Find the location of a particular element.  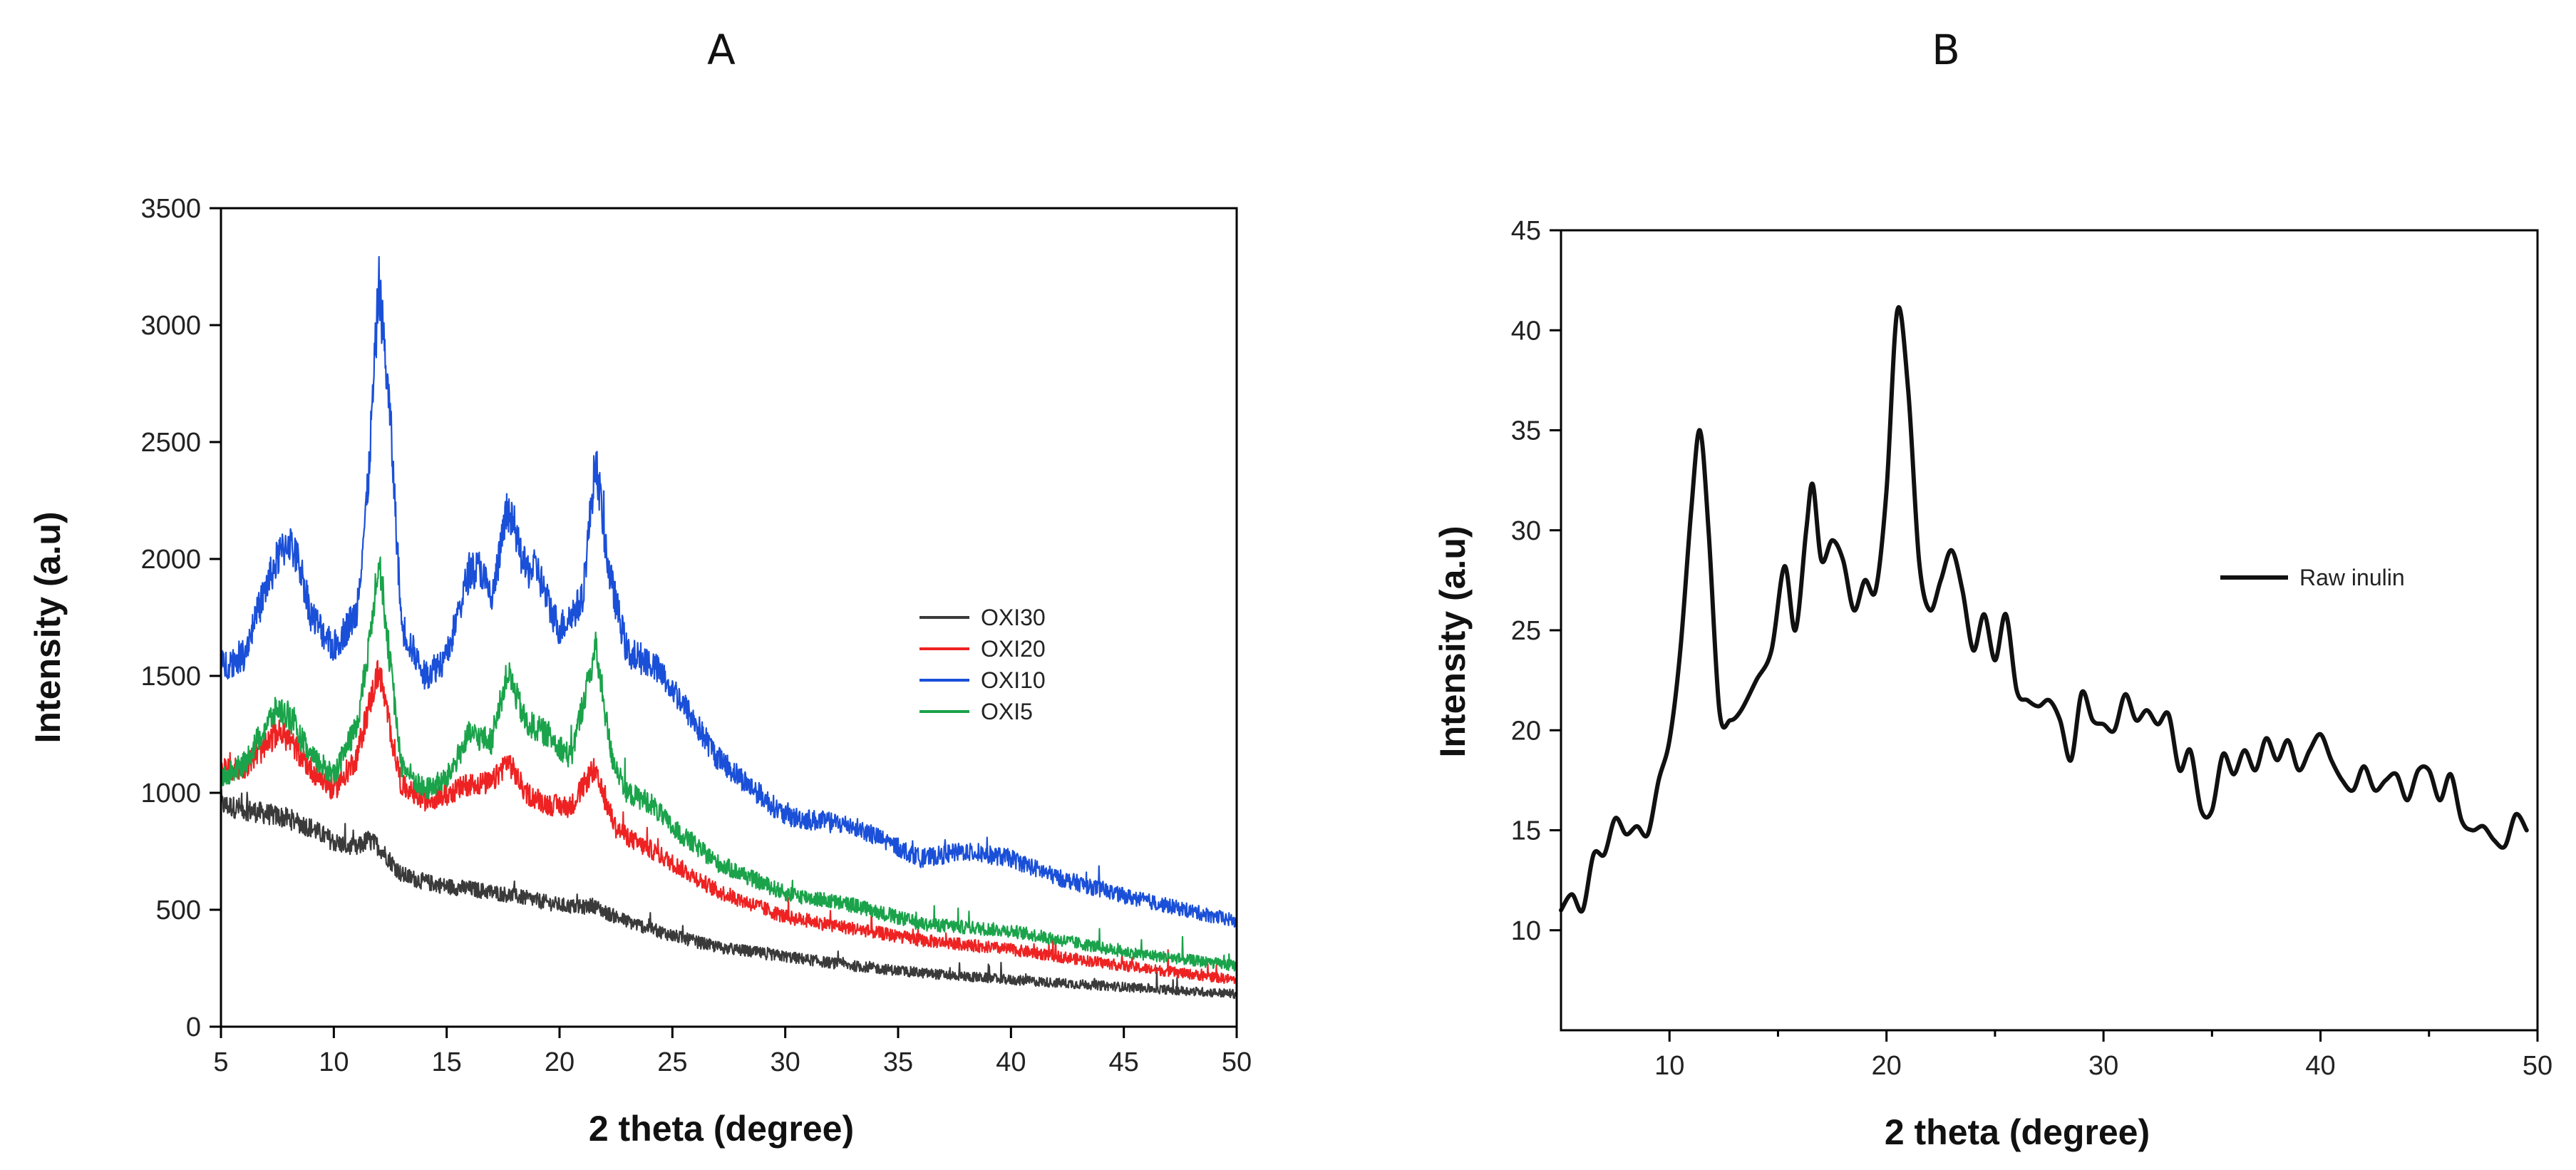

y-tick-label: 40 is located at coordinates (1526, 331).